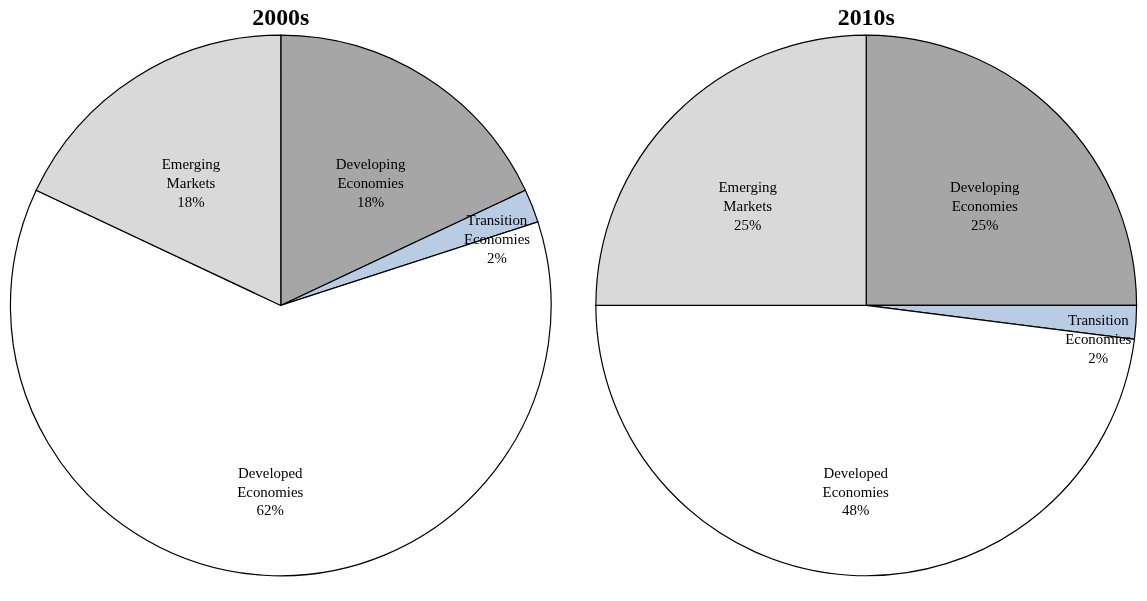 The height and width of the screenshot is (601, 1147). What do you see at coordinates (856, 510) in the screenshot?
I see `data-label: 48%` at bounding box center [856, 510].